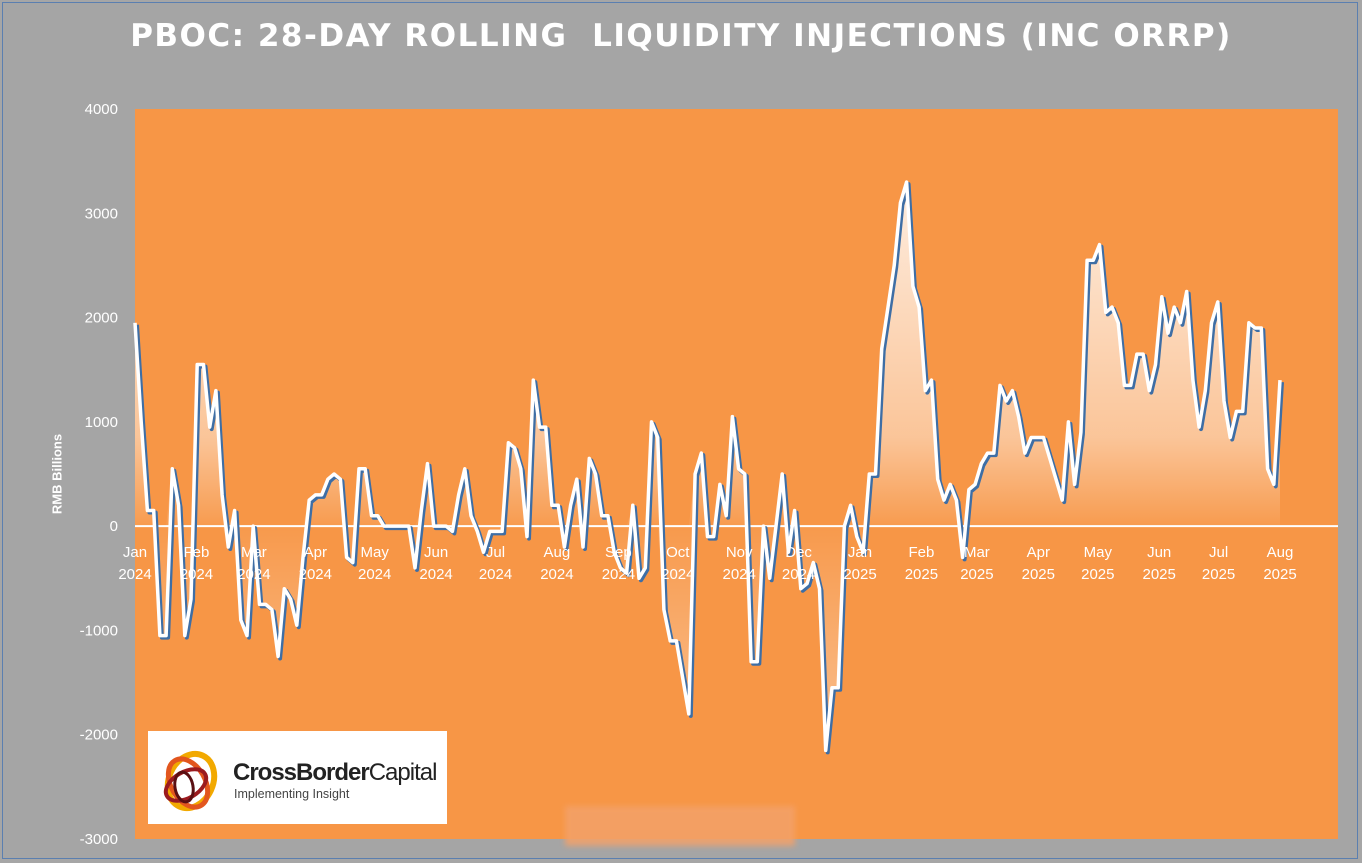 Image resolution: width=1362 pixels, height=863 pixels. I want to click on x-tick-label: Jul 2025, so click(1218, 563).